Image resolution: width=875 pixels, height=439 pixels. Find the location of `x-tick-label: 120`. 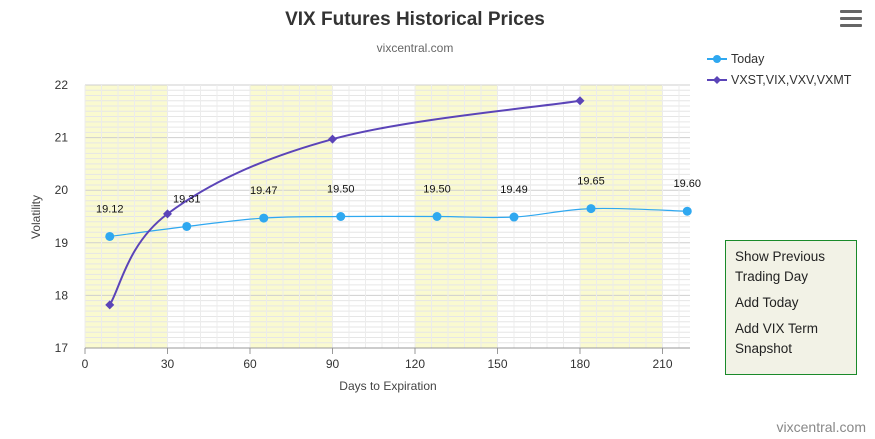

x-tick-label: 120 is located at coordinates (415, 364).